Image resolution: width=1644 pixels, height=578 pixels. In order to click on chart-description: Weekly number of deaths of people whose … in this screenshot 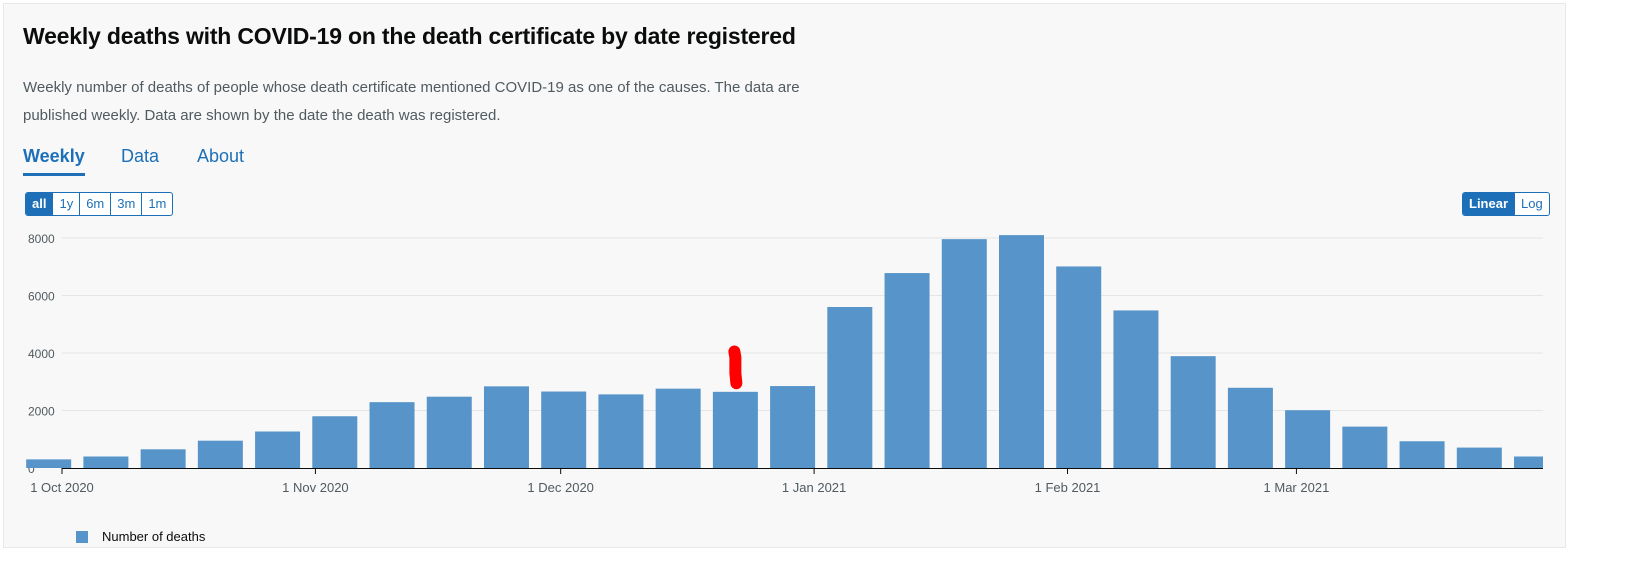, I will do `click(411, 101)`.